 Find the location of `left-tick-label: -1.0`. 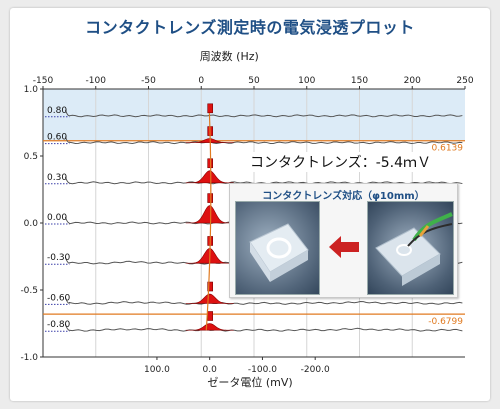

left-tick-label: -1.0 is located at coordinates (29, 358).